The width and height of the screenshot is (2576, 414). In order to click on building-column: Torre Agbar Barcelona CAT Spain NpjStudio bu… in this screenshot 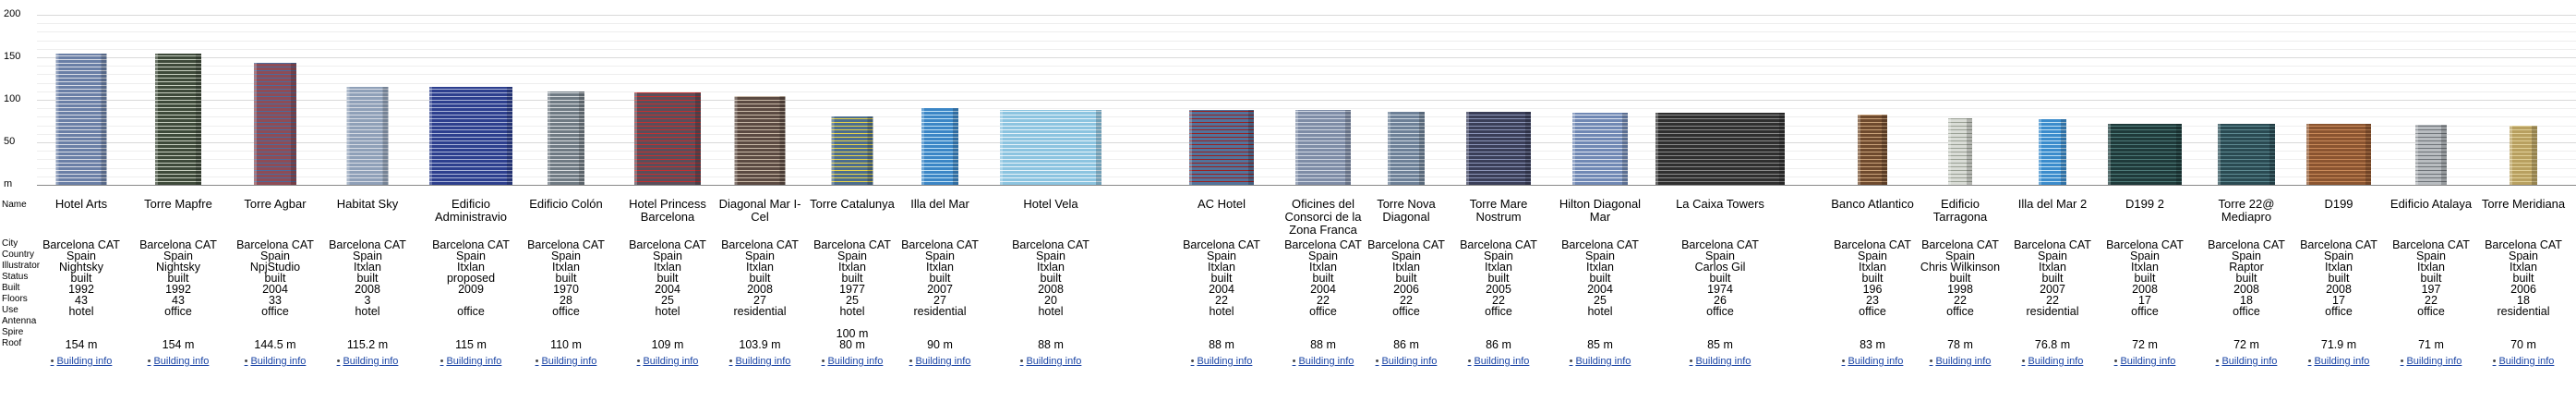, I will do `click(275, 207)`.